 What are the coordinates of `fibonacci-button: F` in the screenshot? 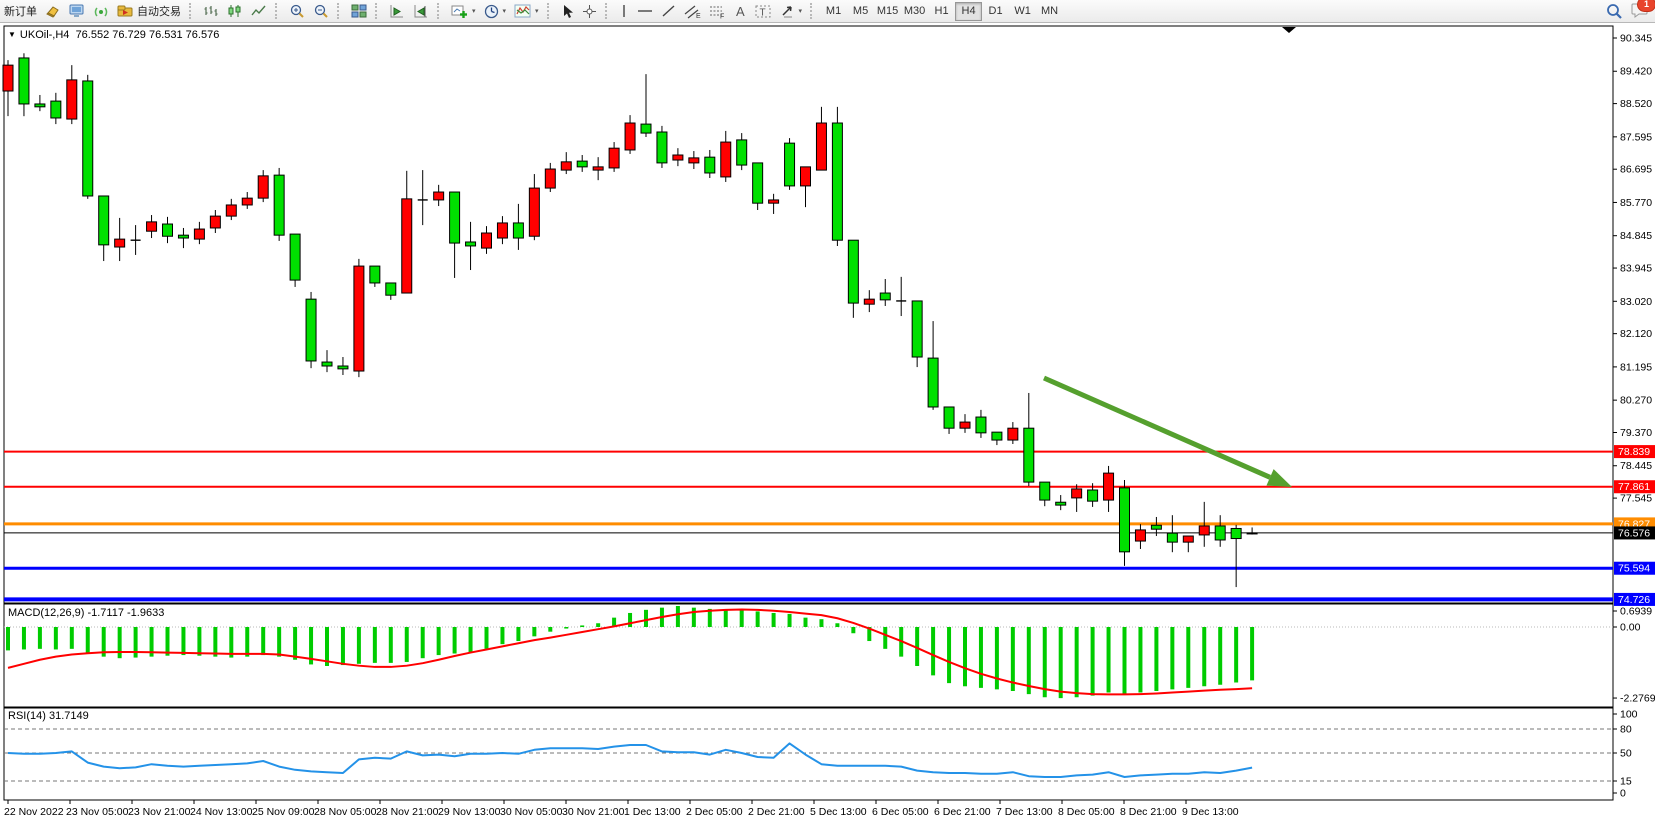 It's located at (717, 11).